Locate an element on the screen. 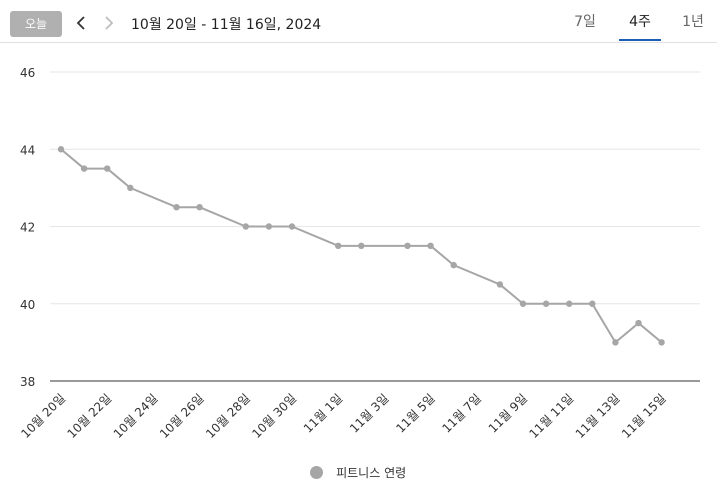  x-tick-label: 11월 15일 is located at coordinates (644, 416).